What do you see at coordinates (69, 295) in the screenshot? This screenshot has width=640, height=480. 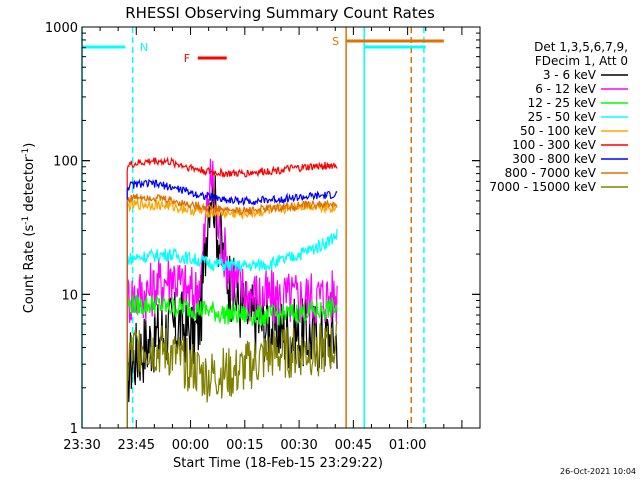 I see `y-tick-label: 10` at bounding box center [69, 295].